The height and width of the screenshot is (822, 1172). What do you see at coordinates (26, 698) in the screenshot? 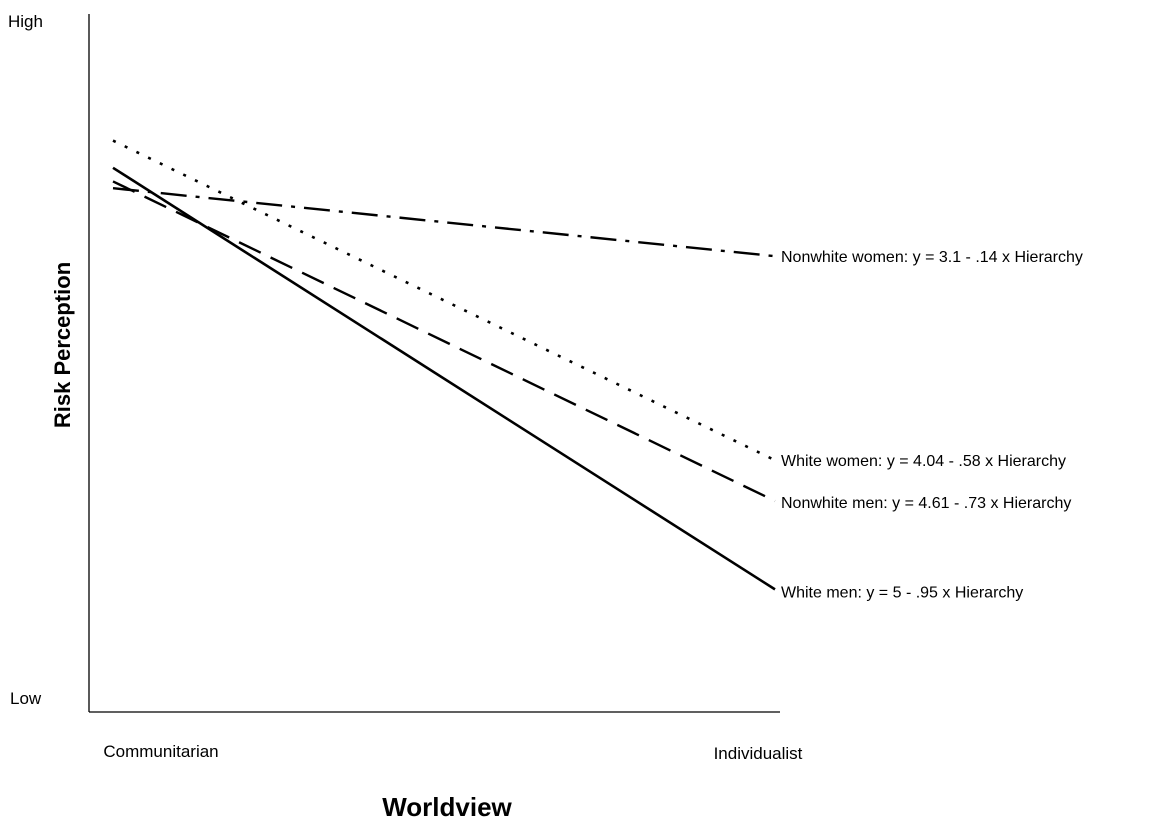
I see `y-tick-label-low: Low` at bounding box center [26, 698].